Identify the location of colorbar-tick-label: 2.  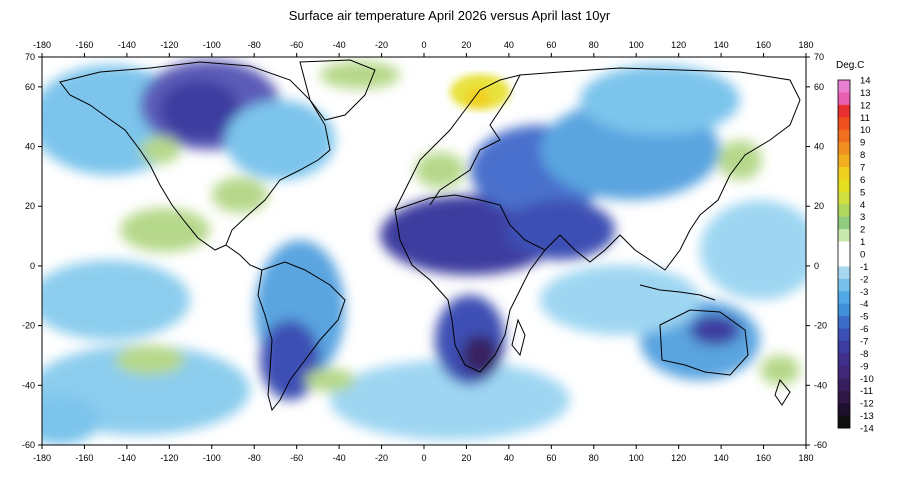
(862, 230).